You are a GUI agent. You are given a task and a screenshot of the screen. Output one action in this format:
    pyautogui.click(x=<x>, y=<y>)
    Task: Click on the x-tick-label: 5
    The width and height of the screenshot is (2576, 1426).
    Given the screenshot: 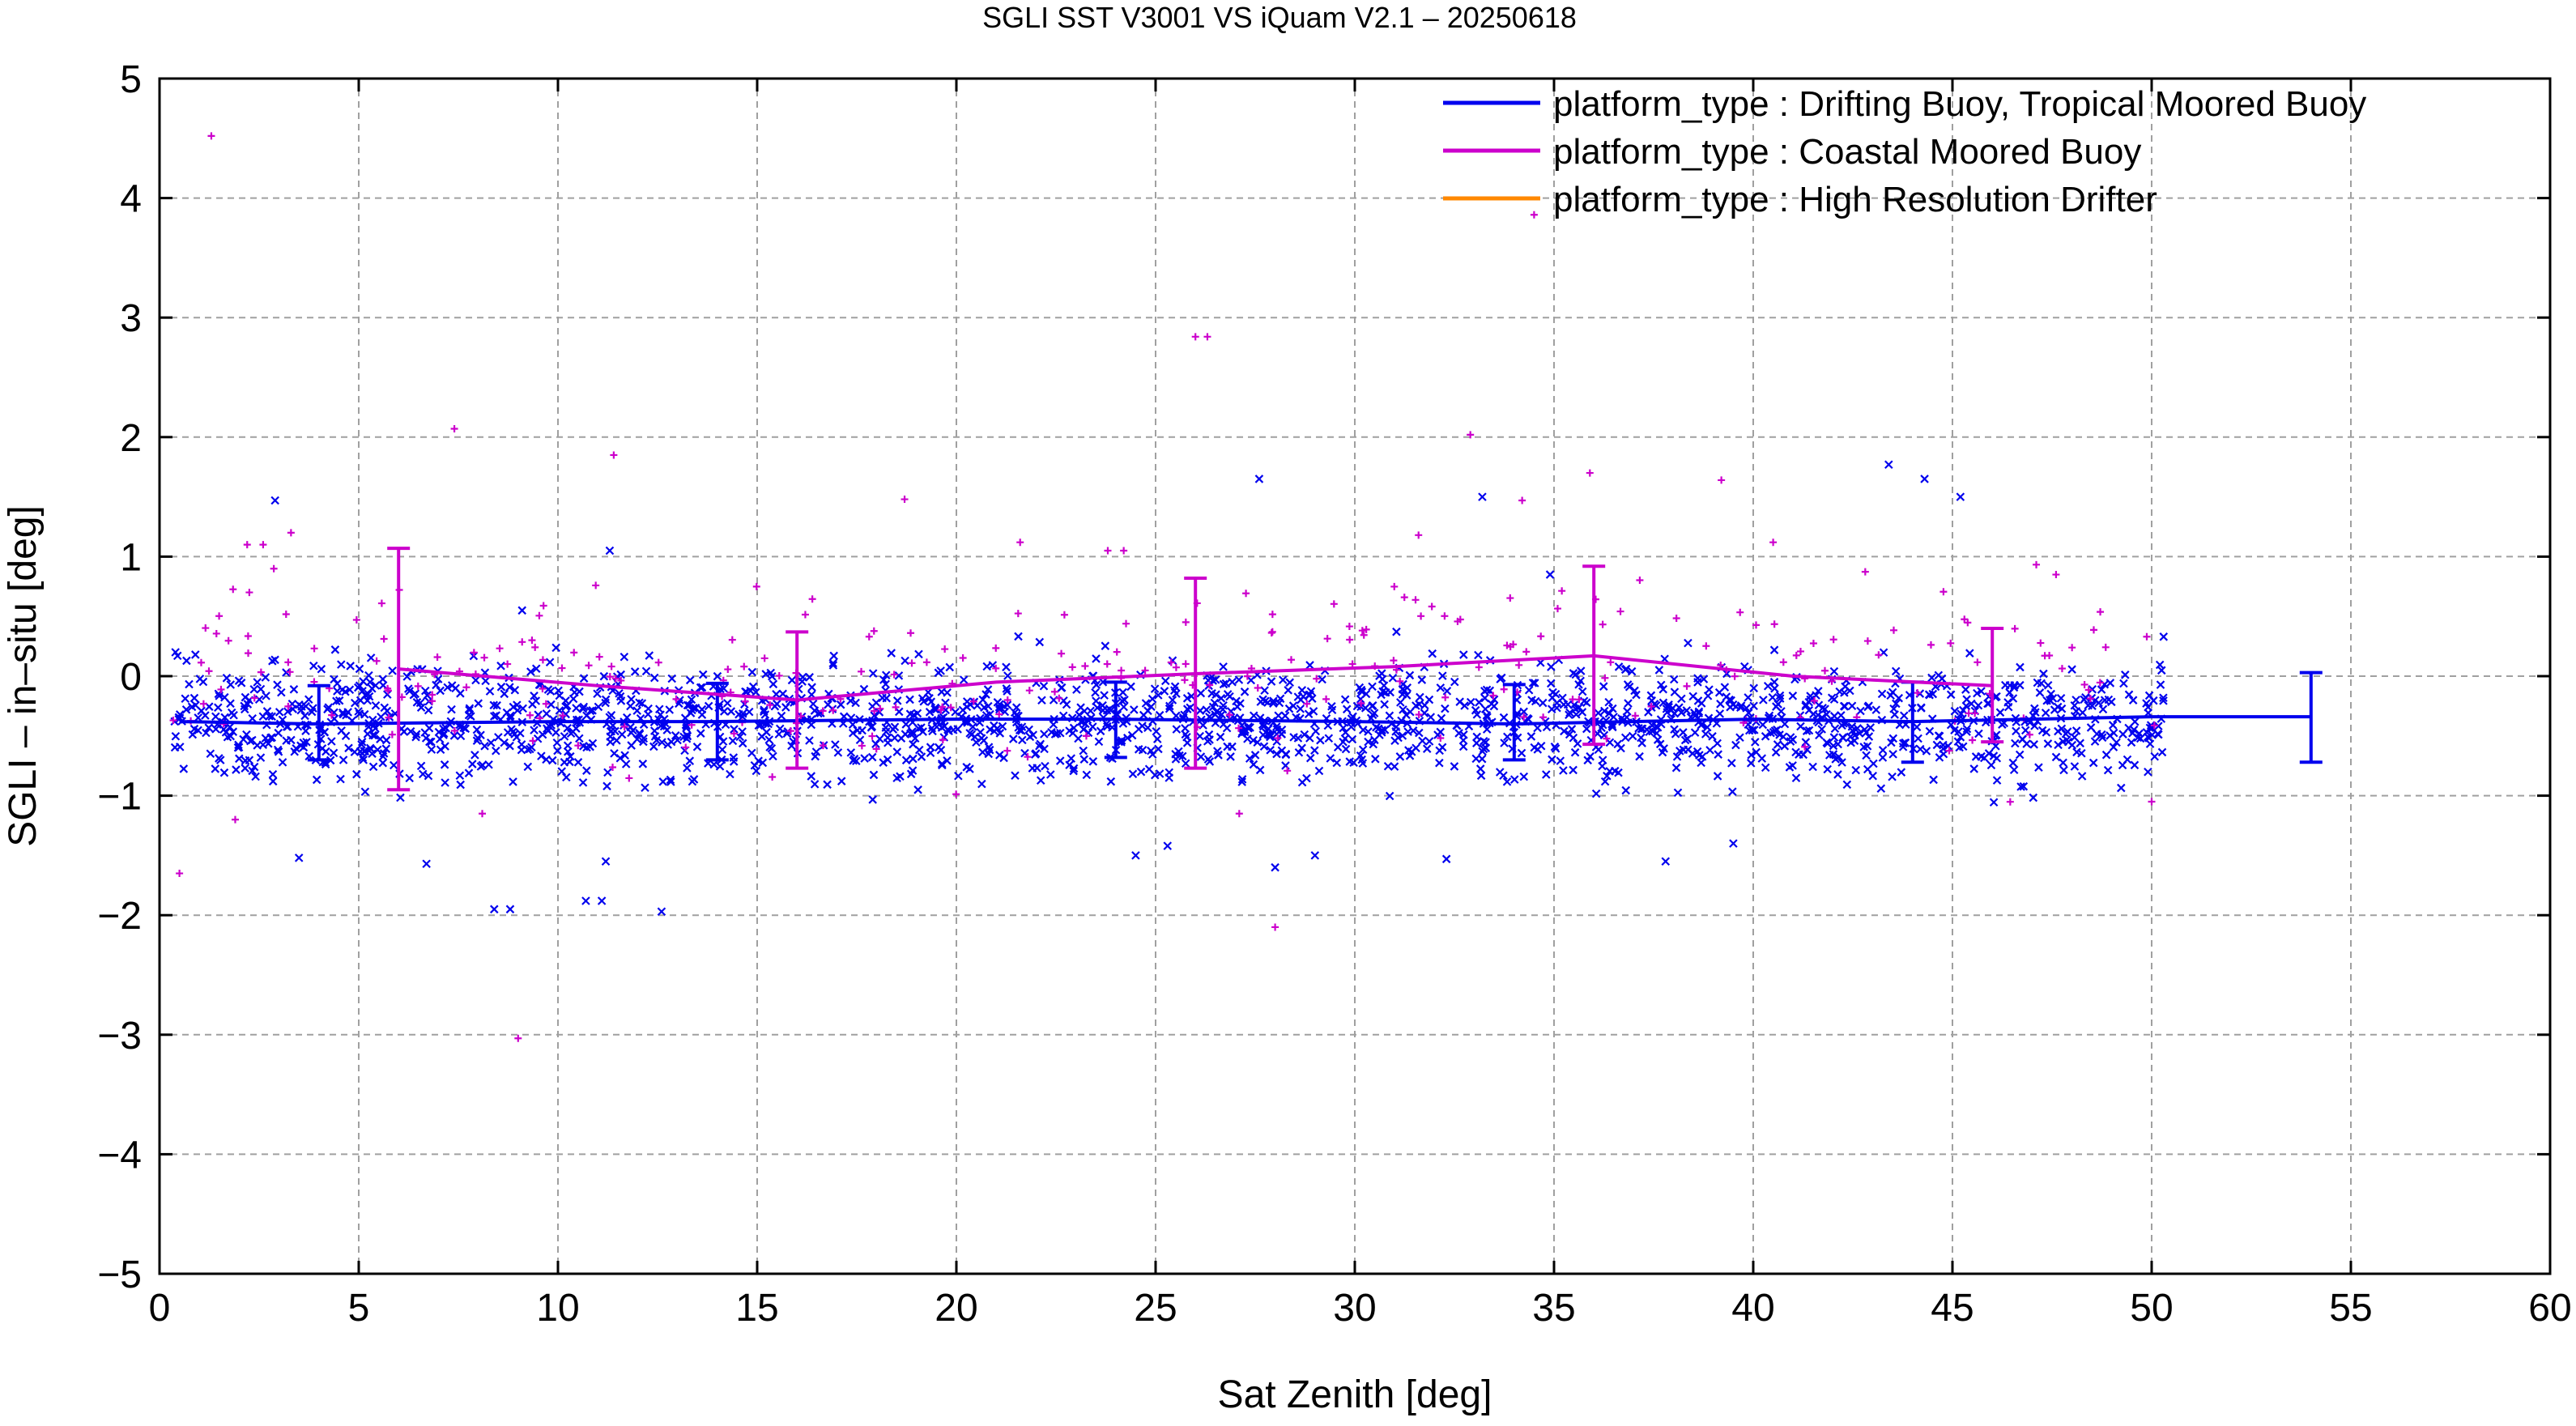 What is the action you would take?
    pyautogui.click(x=359, y=1308)
    